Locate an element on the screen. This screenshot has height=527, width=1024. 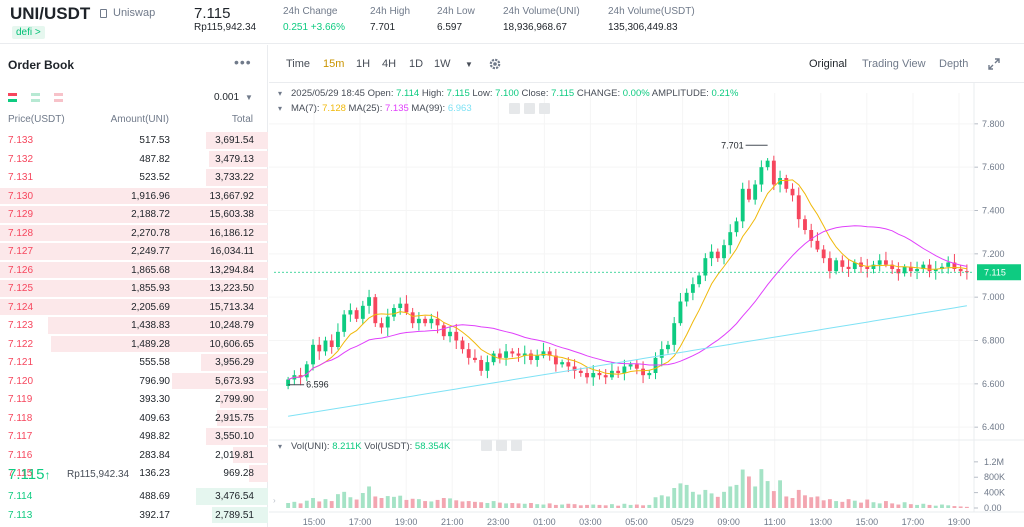
ask-row: 7.127 2,249.77 16,034.11 is located at coordinates (134, 251).